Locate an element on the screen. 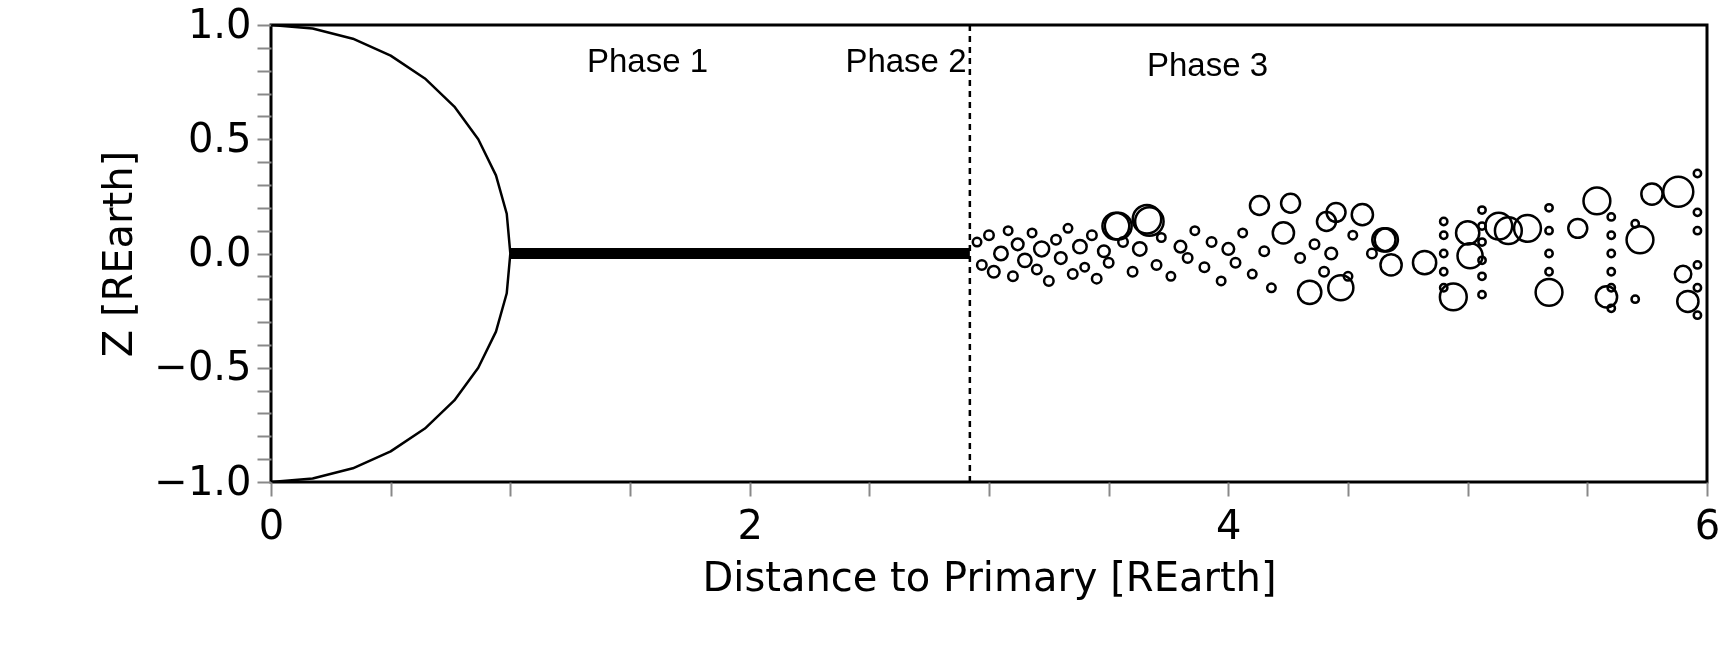 The width and height of the screenshot is (1736, 667). x-tick-label: 0 is located at coordinates (271, 524).